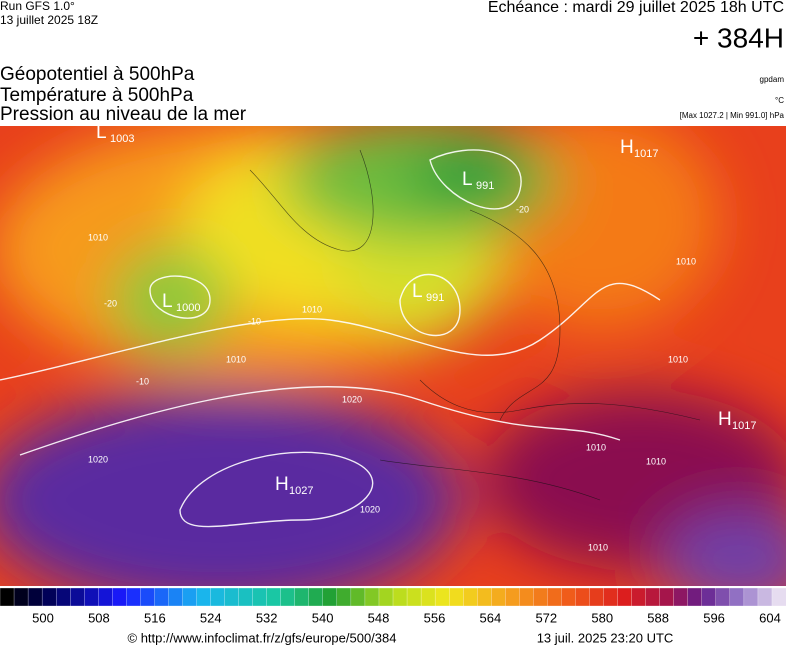 The height and width of the screenshot is (648, 786). Describe the element at coordinates (714, 617) in the screenshot. I see `colorbar-label: 596` at that location.